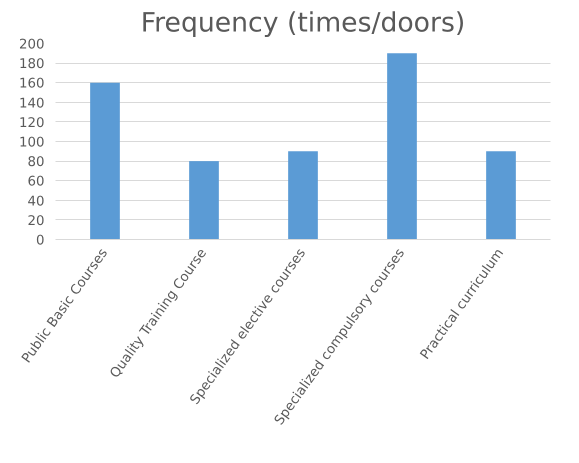 This screenshot has height=463, width=579. Describe the element at coordinates (32, 143) in the screenshot. I see `y-tick-label: 100` at that location.